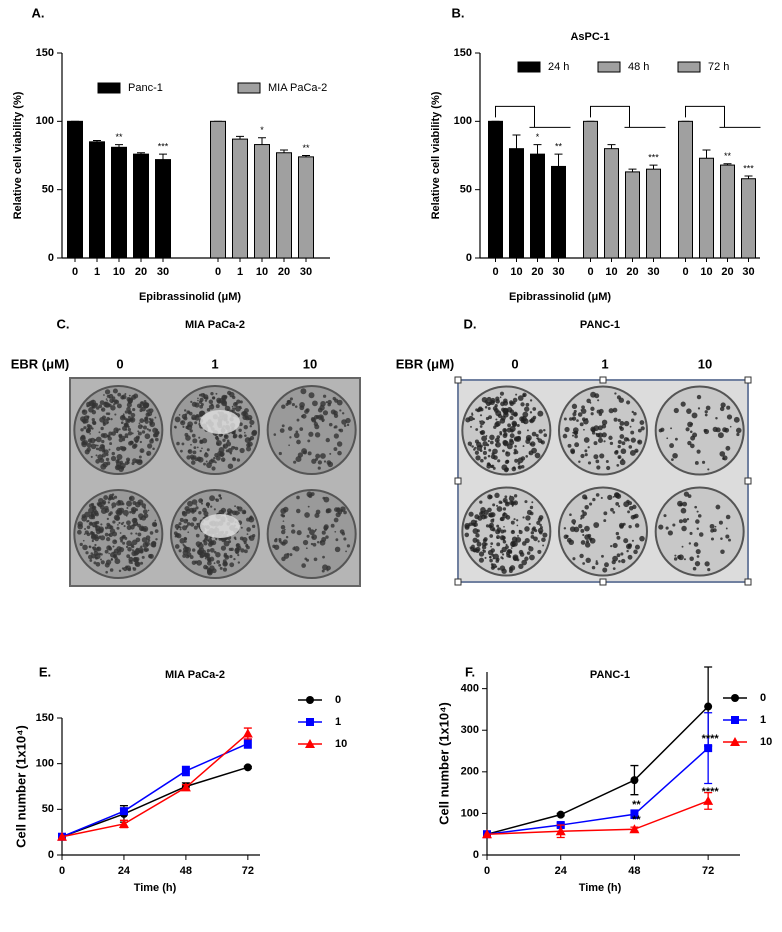 The height and width of the screenshot is (932, 782). What do you see at coordinates (727, 272) in the screenshot?
I see `x-tick-label: 20` at bounding box center [727, 272].